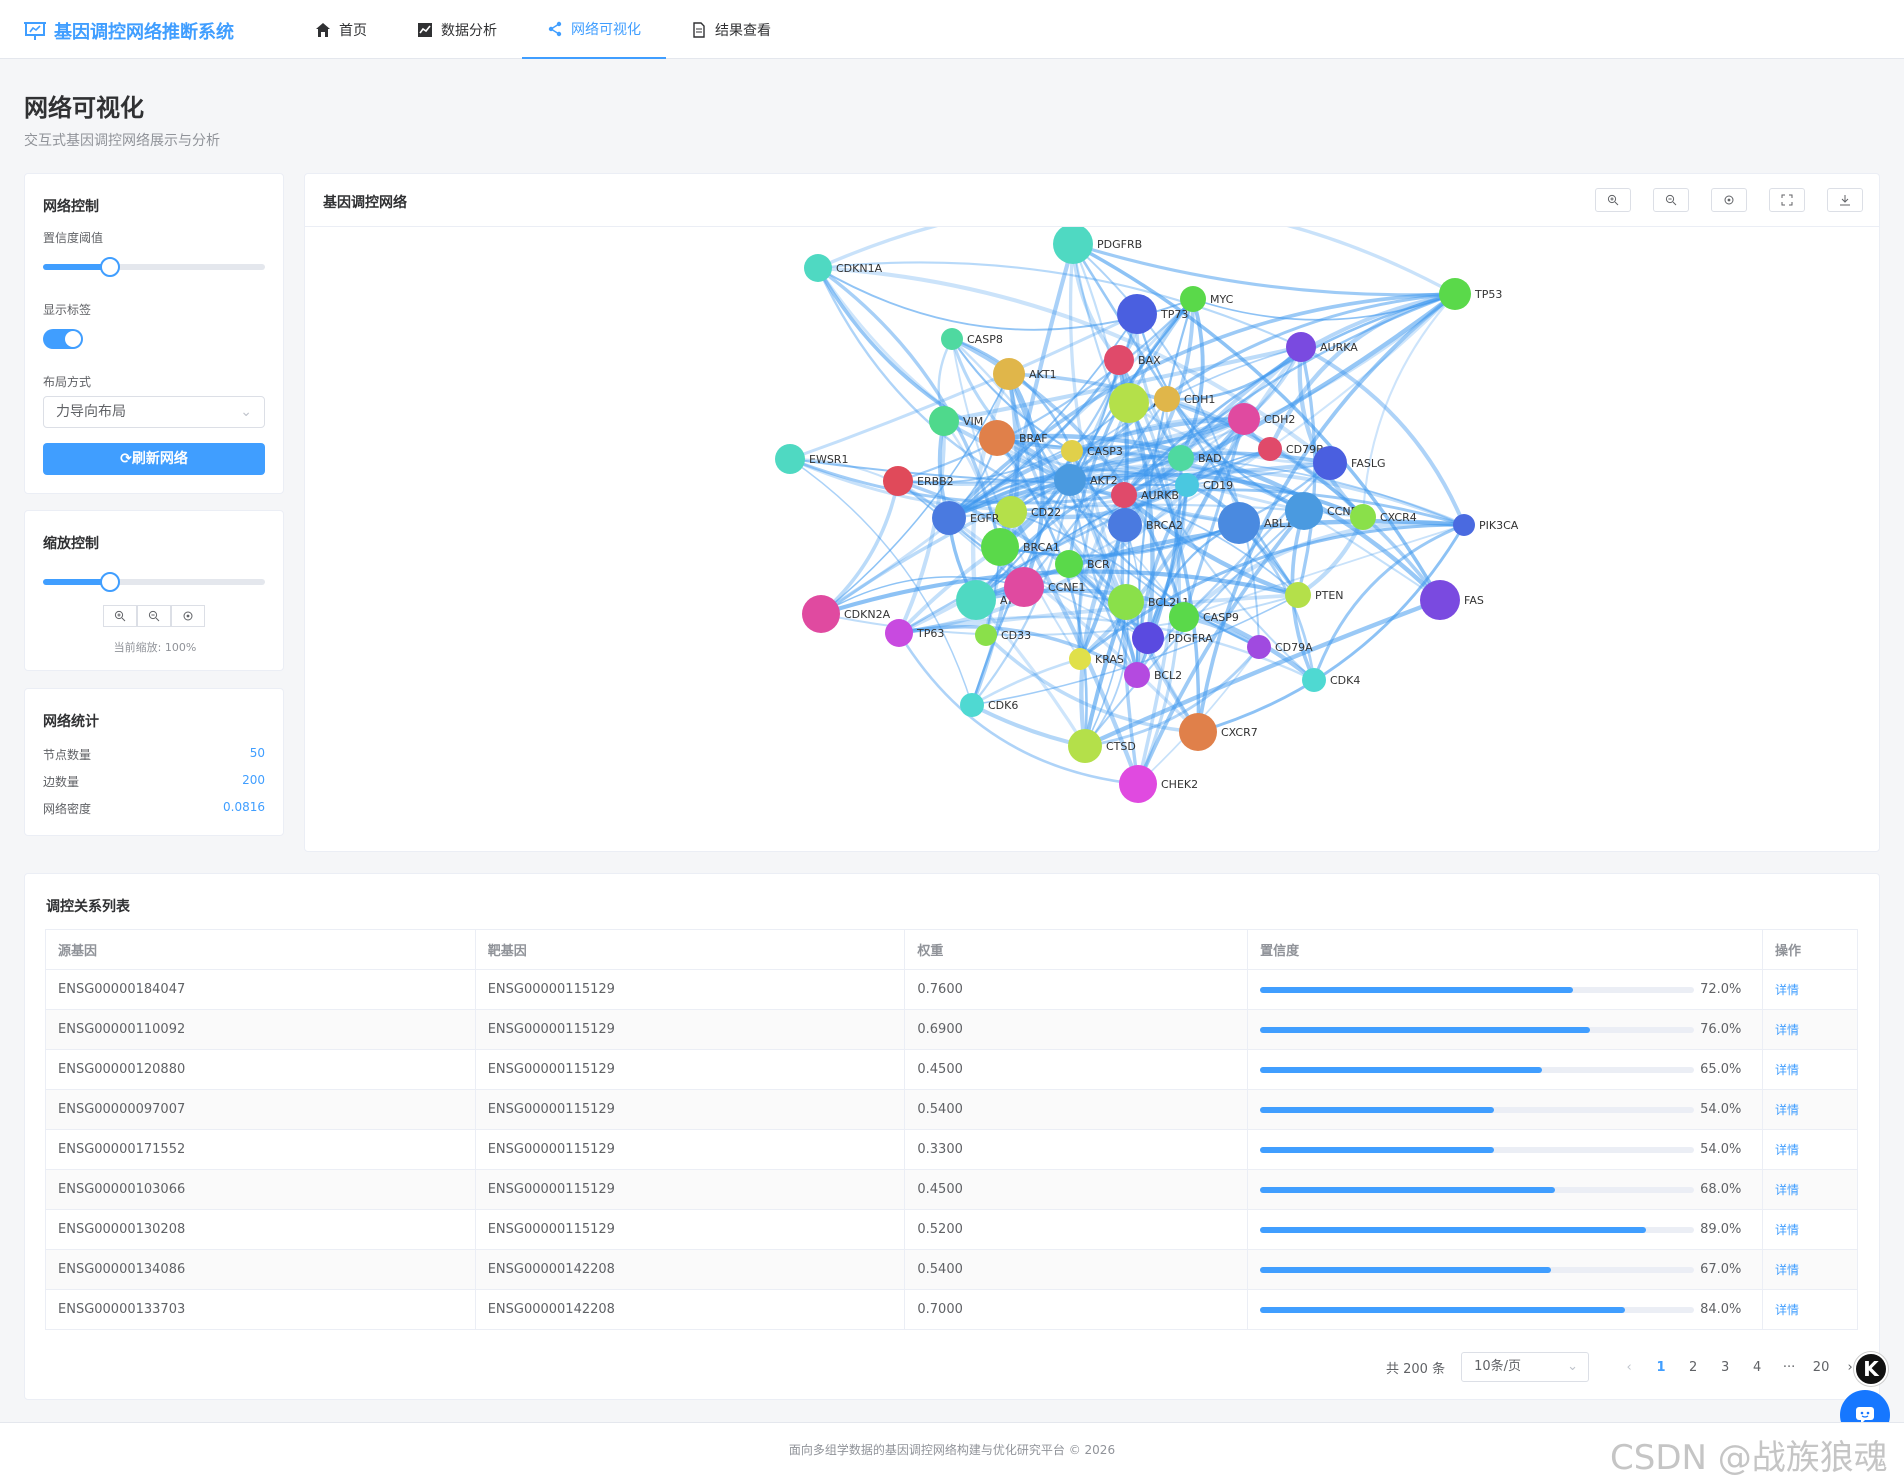 Image resolution: width=1904 pixels, height=1483 pixels. I want to click on column-header-source: 源基因, so click(260, 949).